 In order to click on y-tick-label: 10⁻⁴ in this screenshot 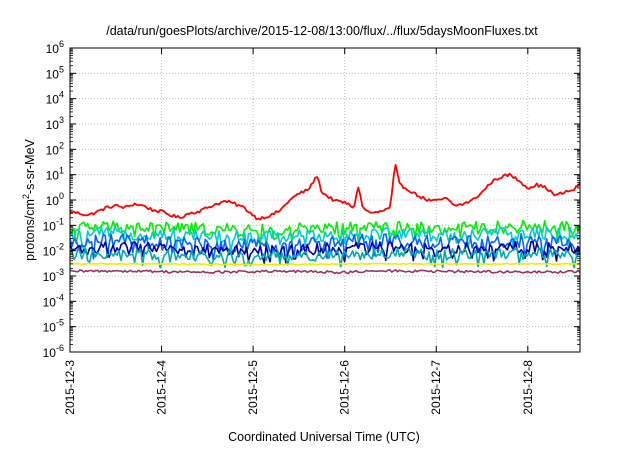, I will do `click(53, 300)`.